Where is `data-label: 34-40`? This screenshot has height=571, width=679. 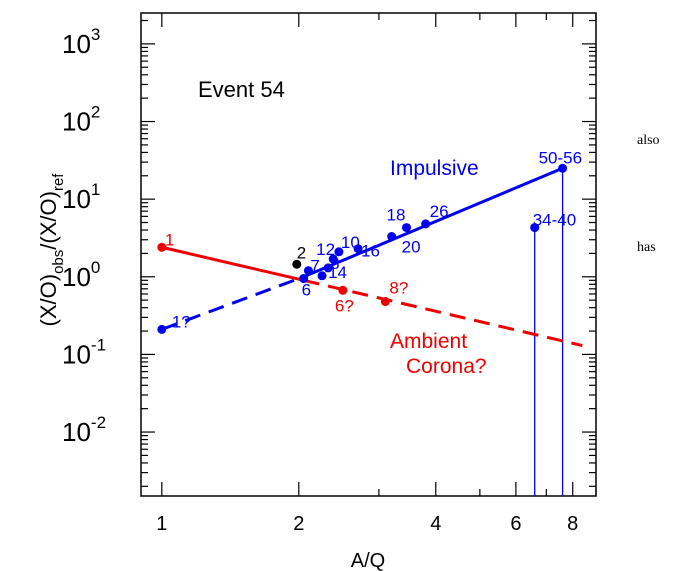
data-label: 34-40 is located at coordinates (554, 220).